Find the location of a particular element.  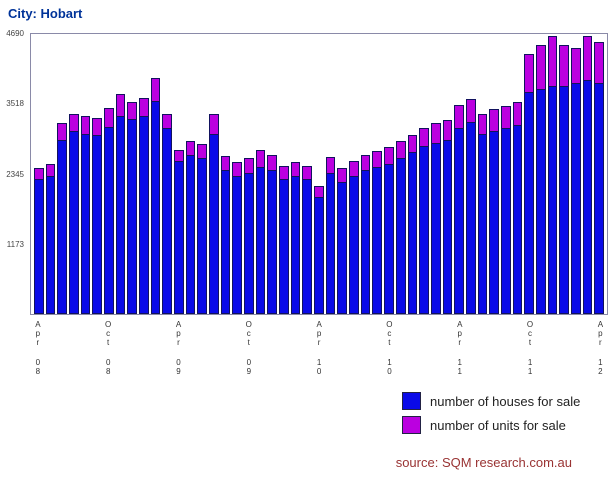

y-tick-label: 4690 is located at coordinates (15, 33).